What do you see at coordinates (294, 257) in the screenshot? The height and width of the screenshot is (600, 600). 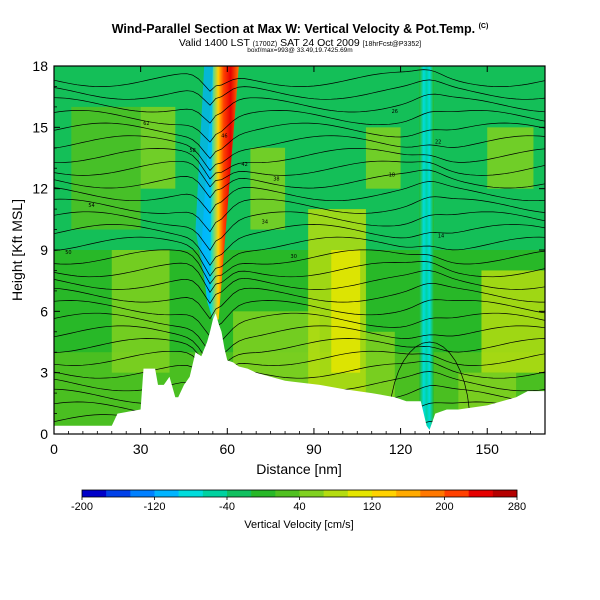 I see `contour-label: 30` at bounding box center [294, 257].